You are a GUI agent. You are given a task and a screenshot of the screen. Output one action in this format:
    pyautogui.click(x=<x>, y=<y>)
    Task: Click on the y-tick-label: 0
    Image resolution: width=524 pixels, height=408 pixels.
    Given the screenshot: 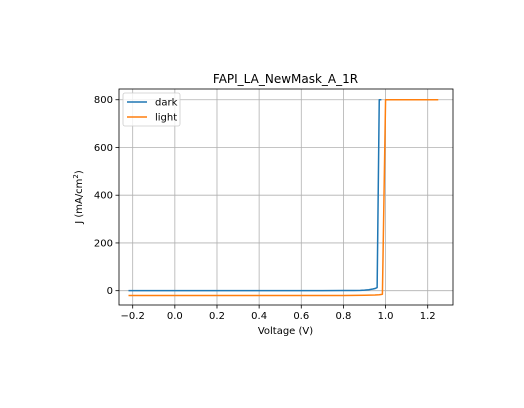 What is the action you would take?
    pyautogui.click(x=110, y=291)
    